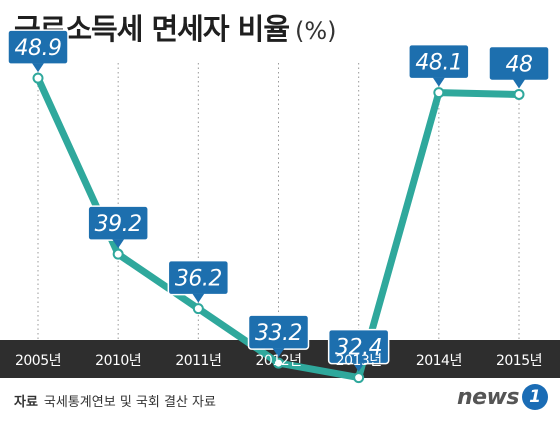  I want to click on logo-text: news, so click(488, 397).